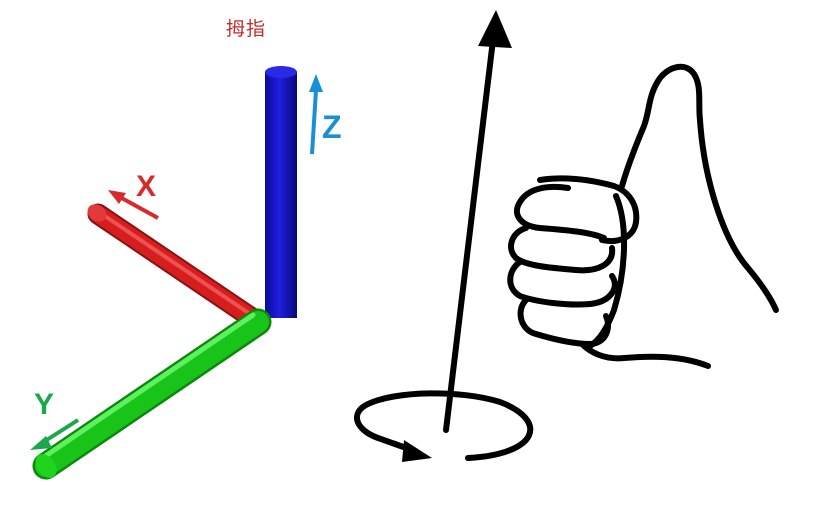 The height and width of the screenshot is (506, 814). What do you see at coordinates (479, 220) in the screenshot?
I see `up-arrow-icon` at bounding box center [479, 220].